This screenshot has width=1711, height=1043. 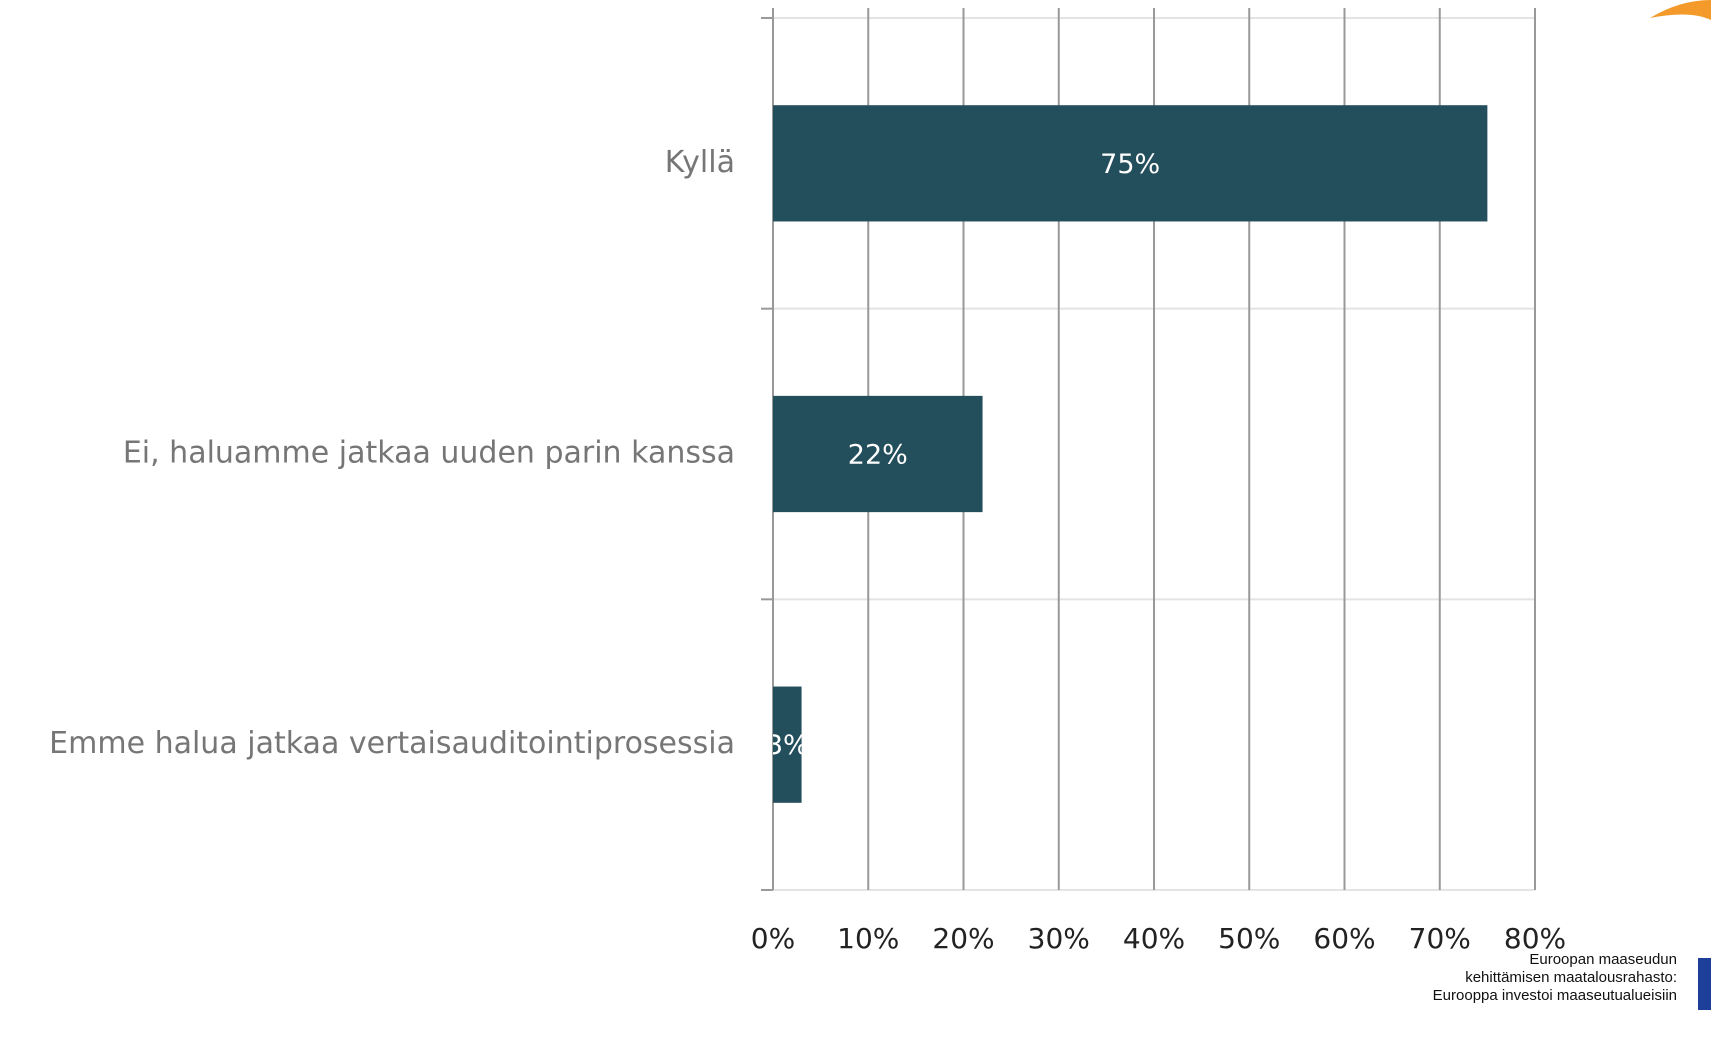 I want to click on x-tick-label: 20%, so click(x=963, y=938).